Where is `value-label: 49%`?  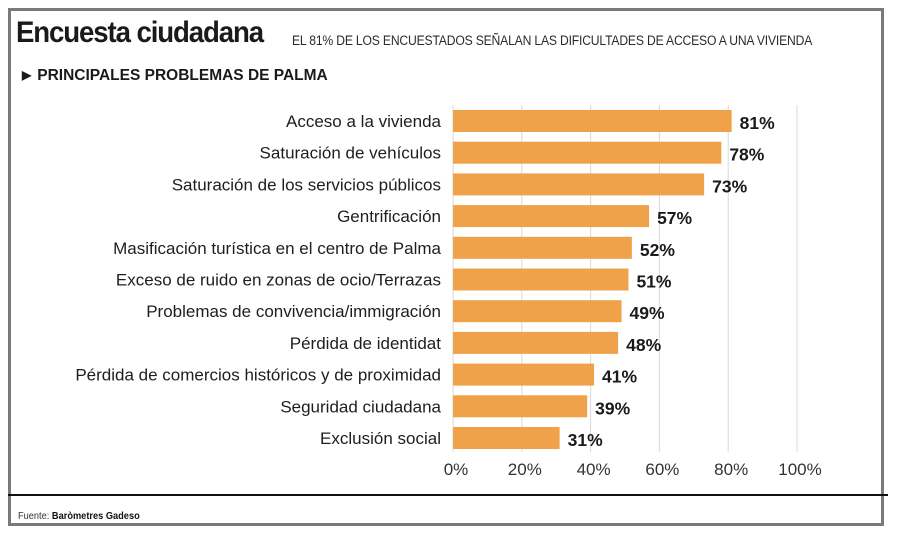 value-label: 49% is located at coordinates (647, 313).